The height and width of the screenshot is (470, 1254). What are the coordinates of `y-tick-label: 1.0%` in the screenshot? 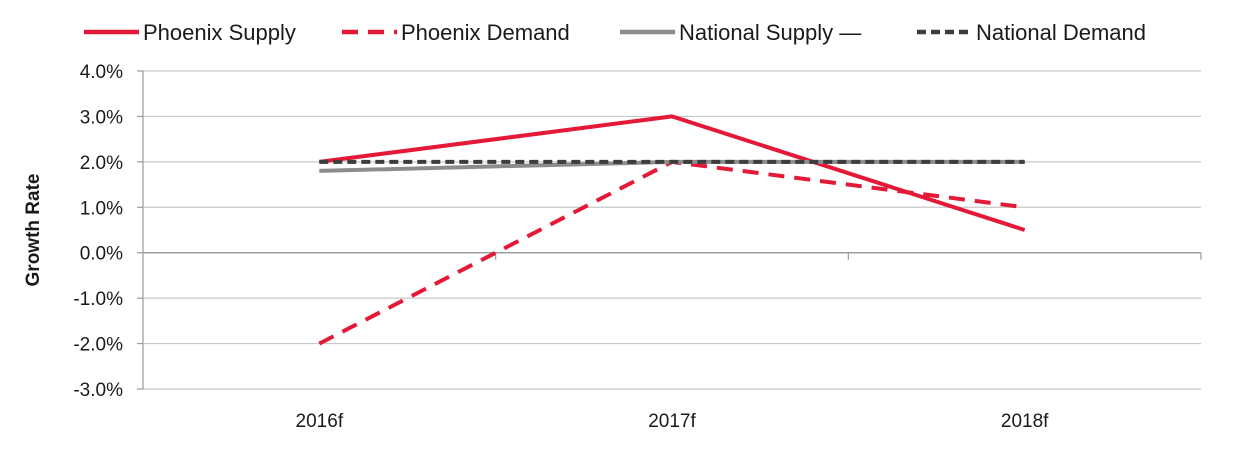 It's located at (101, 208).